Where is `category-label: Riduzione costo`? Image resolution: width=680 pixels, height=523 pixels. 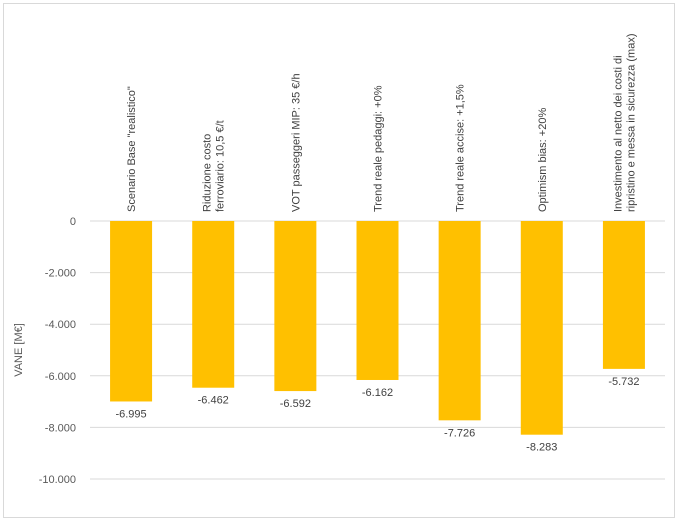 category-label: Riduzione costo is located at coordinates (208, 173).